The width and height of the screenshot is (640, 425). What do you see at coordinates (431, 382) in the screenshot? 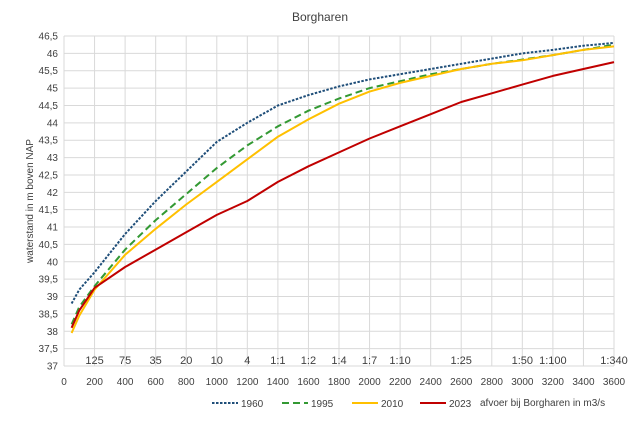
I see `x-tick-label: 2400` at bounding box center [431, 382].